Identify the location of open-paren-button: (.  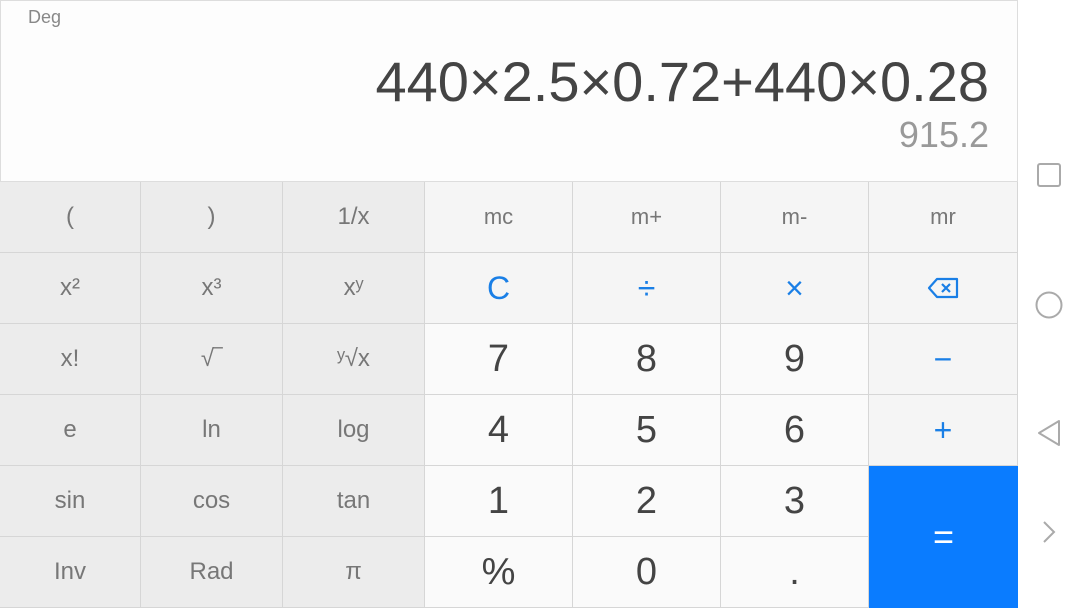
(70, 217).